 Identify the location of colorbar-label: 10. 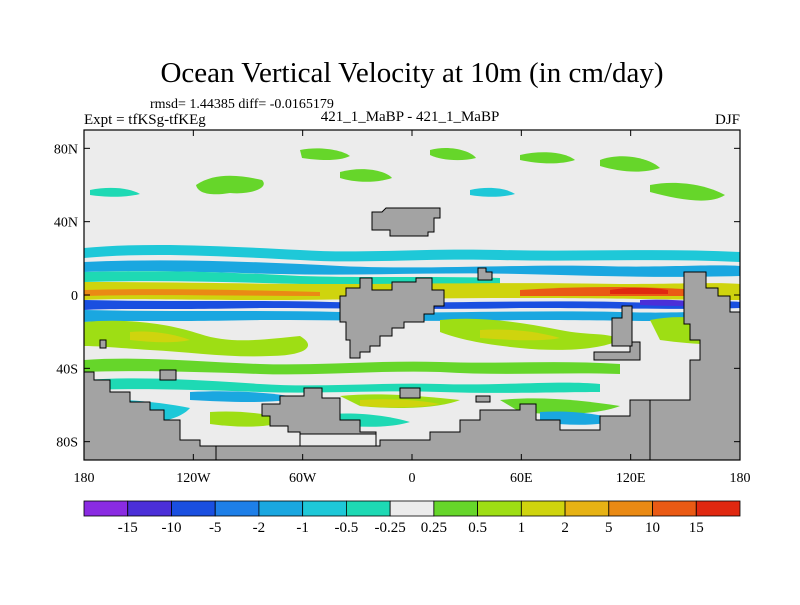
(652, 528).